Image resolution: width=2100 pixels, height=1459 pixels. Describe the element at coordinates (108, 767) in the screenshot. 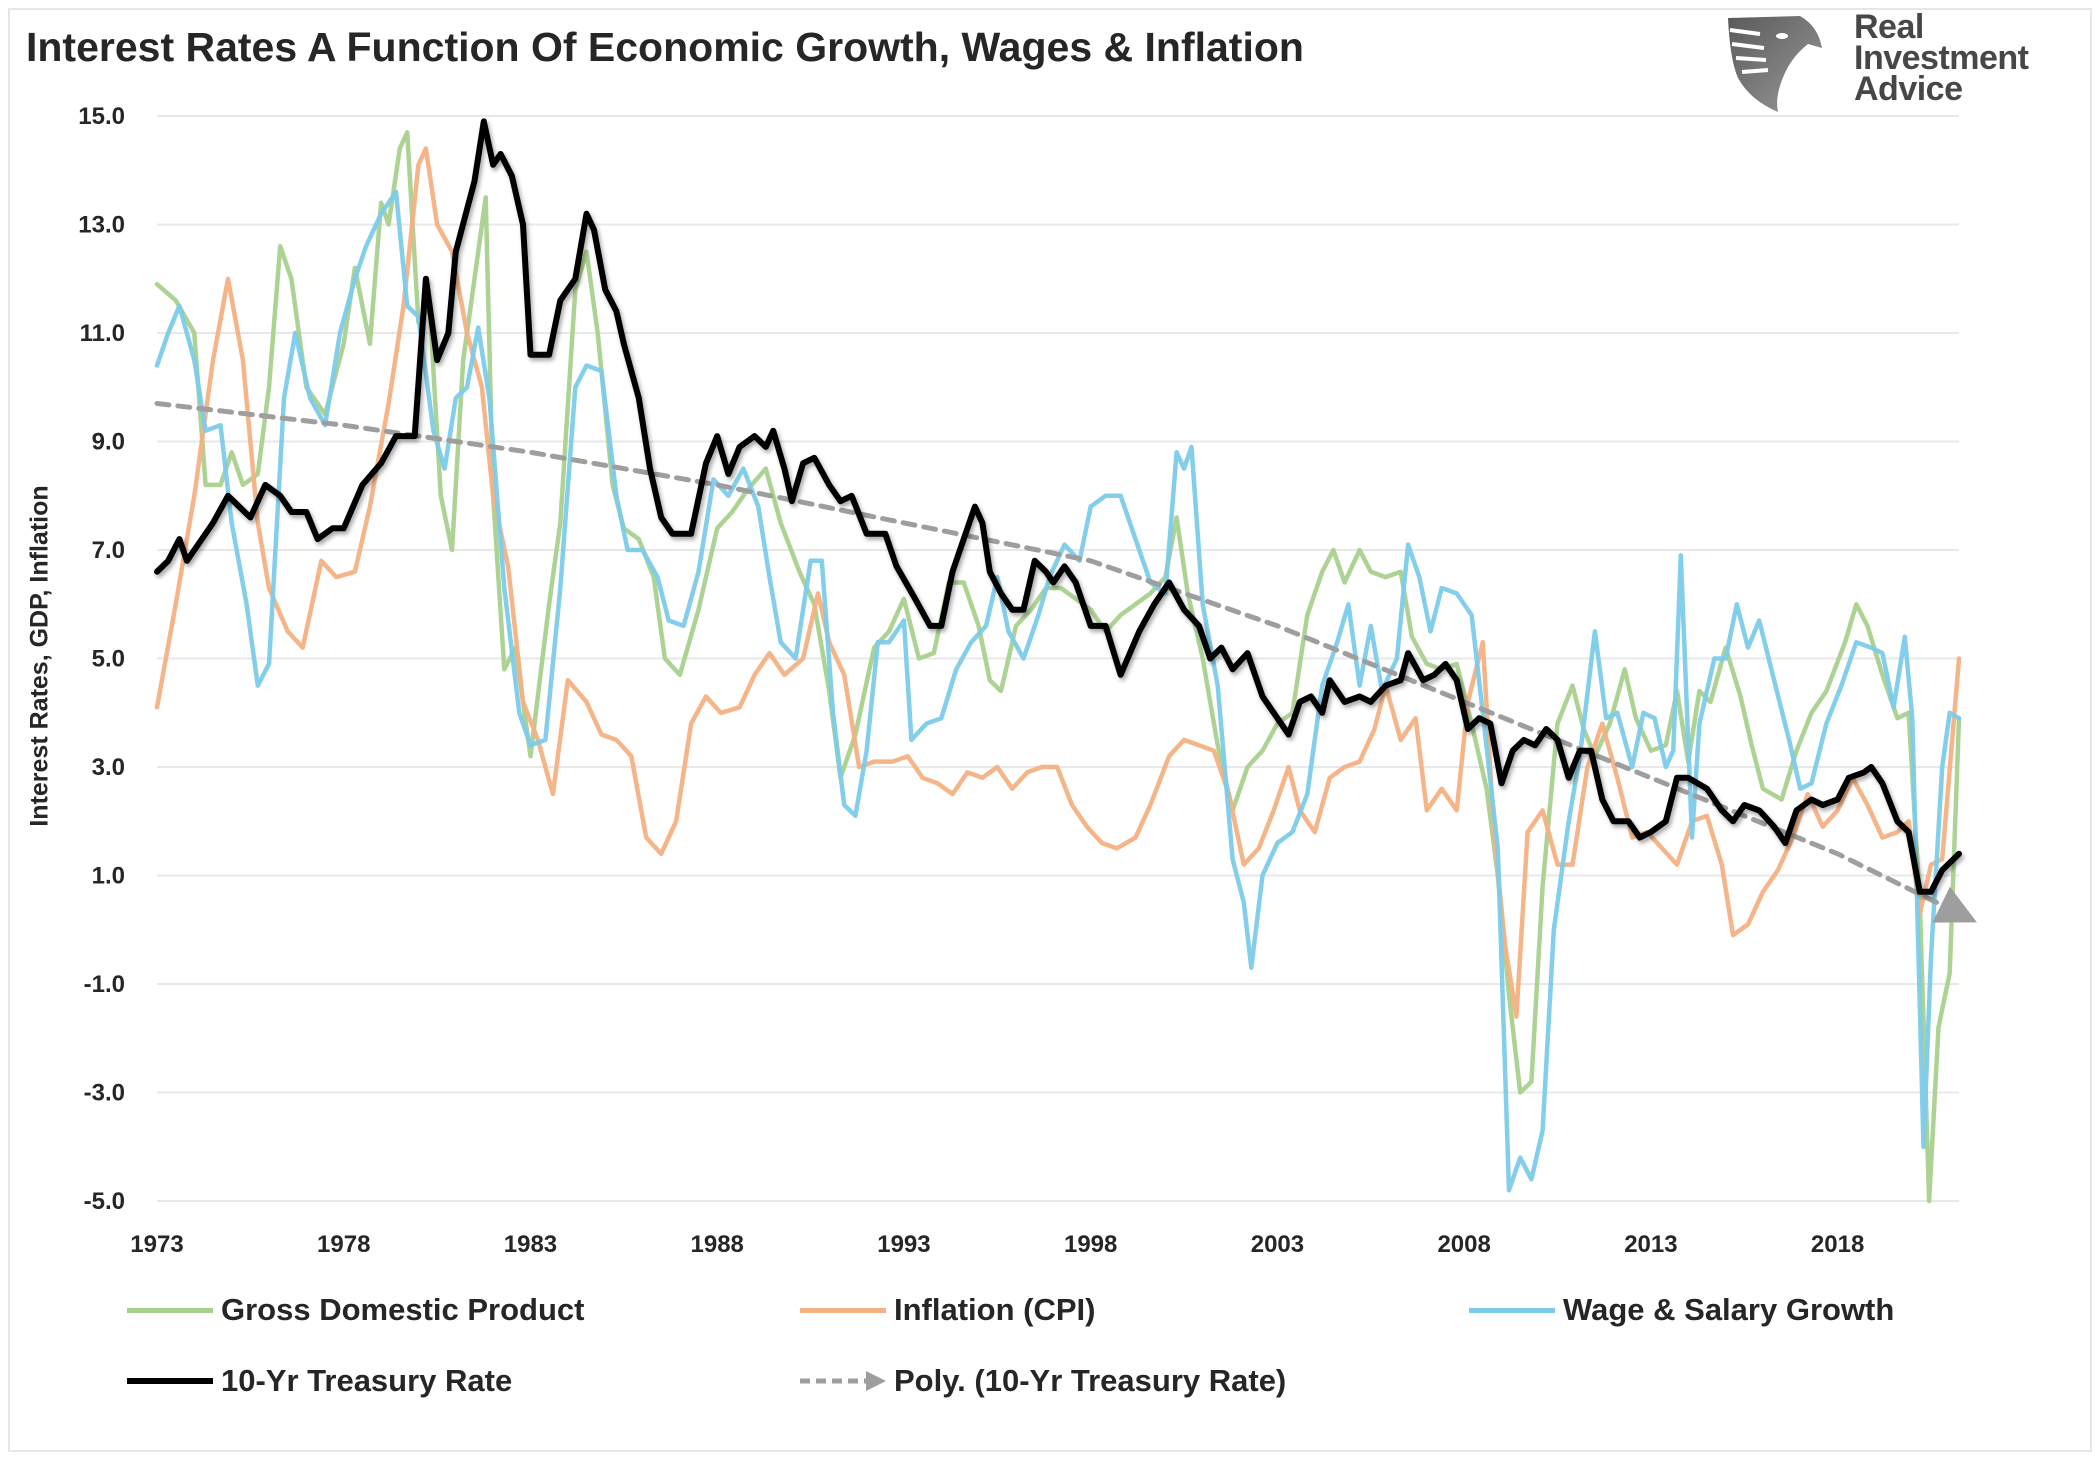

I see `y-tick-label: 3.0` at that location.